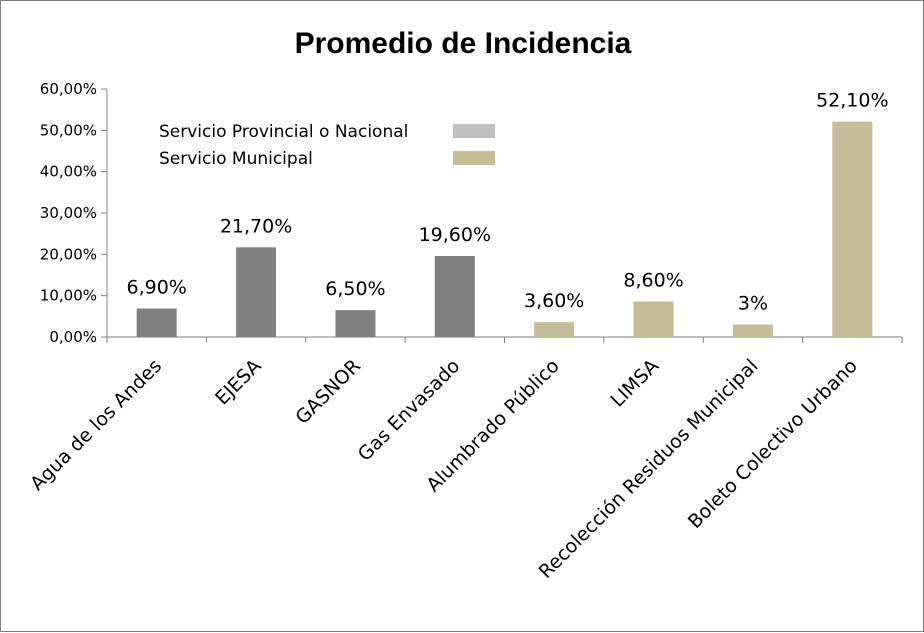  I want to click on data-label: 21,70%, so click(256, 226).